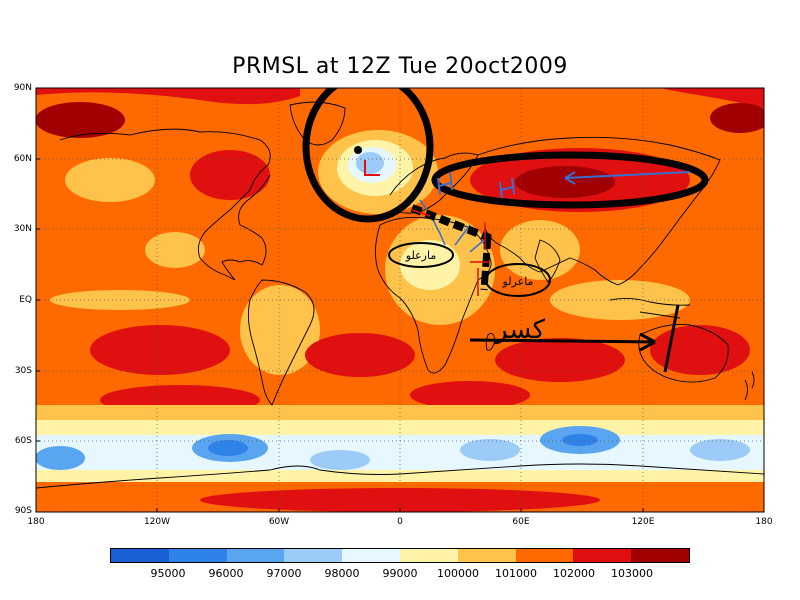 The image size is (800, 600). Describe the element at coordinates (400, 66) in the screenshot. I see `map-title: PRMSL at 12Z Tue 20oct2009` at that location.